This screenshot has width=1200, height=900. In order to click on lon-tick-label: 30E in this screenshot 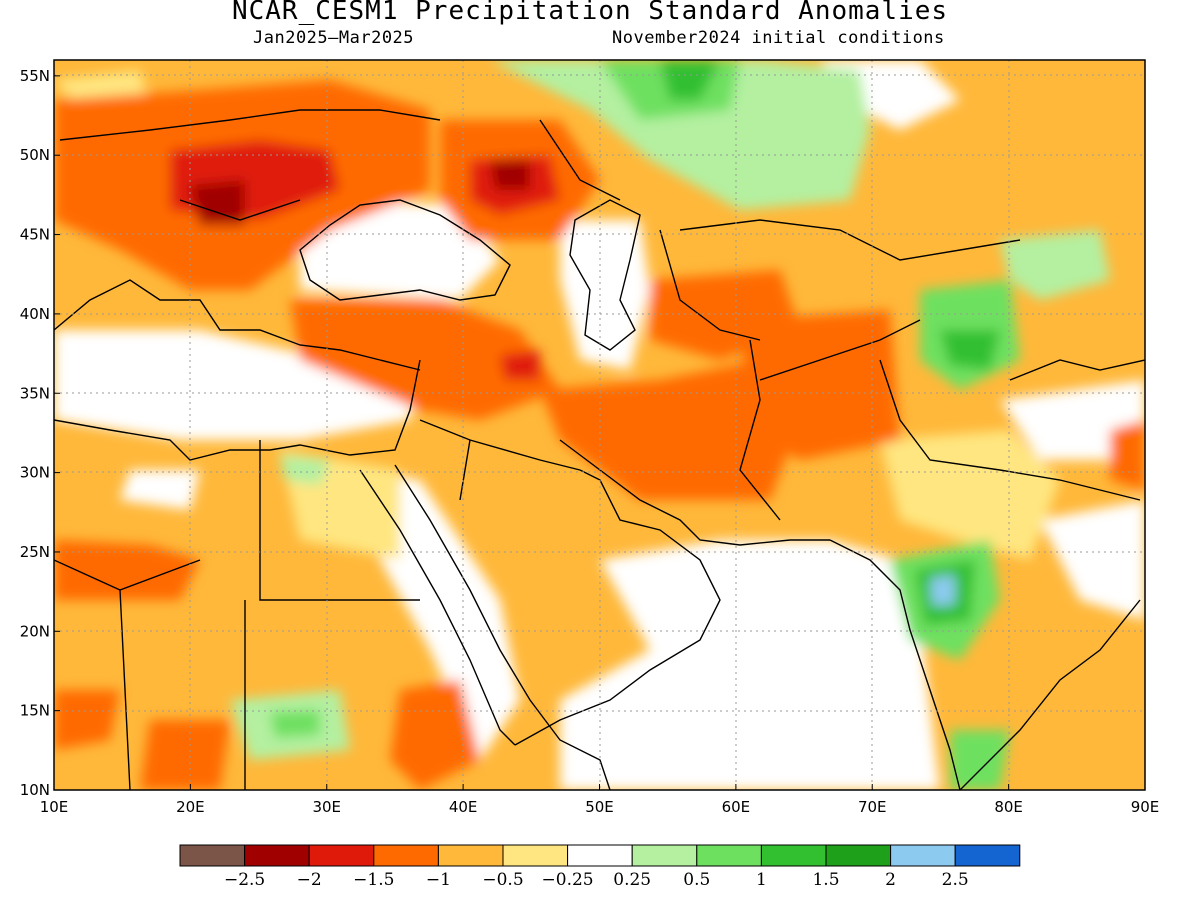, I will do `click(326, 807)`.